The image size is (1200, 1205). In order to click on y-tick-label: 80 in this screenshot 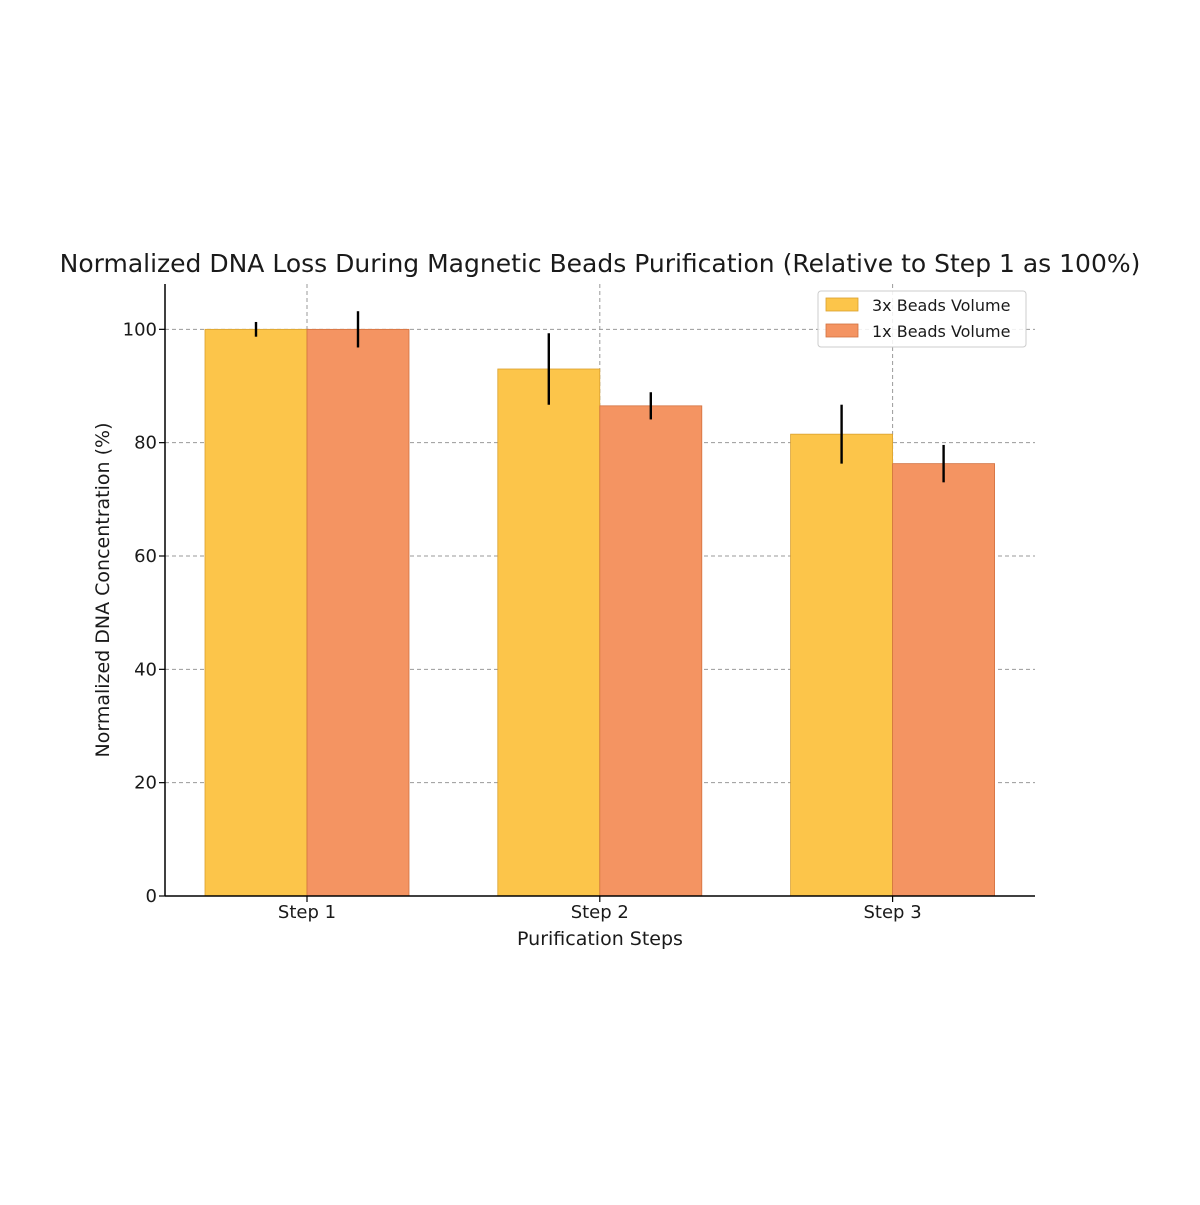, I will do `click(145, 443)`.